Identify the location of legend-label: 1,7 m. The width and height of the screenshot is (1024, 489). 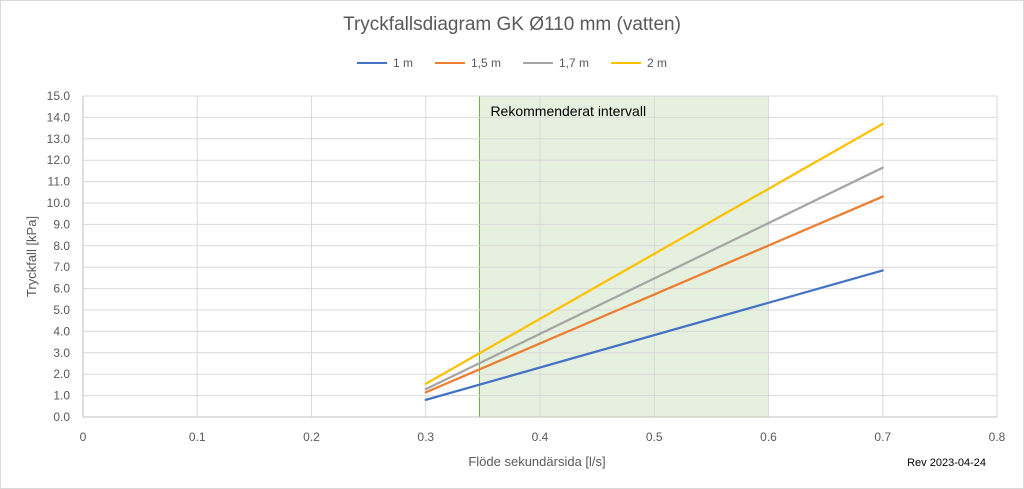
(574, 63).